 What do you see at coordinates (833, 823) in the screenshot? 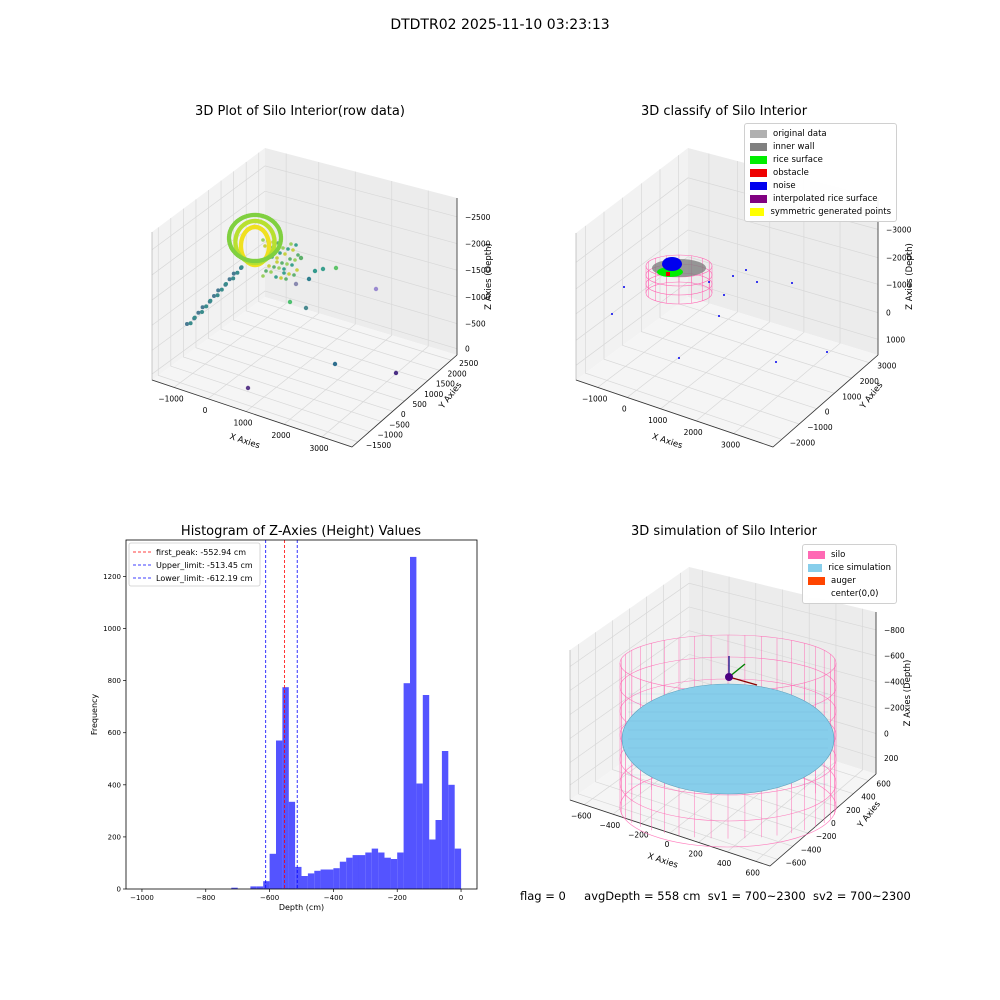
I see `p4-y-tick-label: 0` at bounding box center [833, 823].